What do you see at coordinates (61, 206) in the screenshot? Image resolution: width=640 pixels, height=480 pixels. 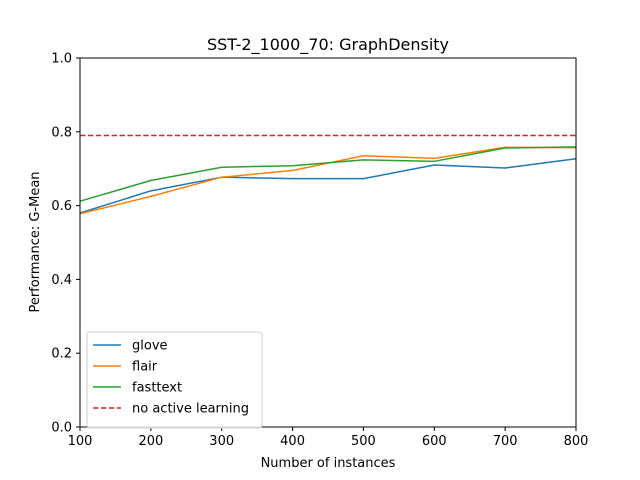 I see `y-tick-label: 0.6` at bounding box center [61, 206].